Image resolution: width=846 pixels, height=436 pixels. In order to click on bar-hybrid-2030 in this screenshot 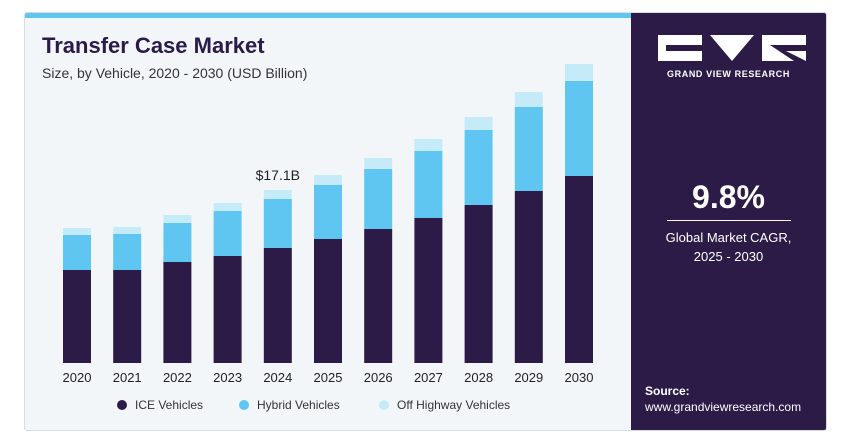, I will do `click(579, 128)`.